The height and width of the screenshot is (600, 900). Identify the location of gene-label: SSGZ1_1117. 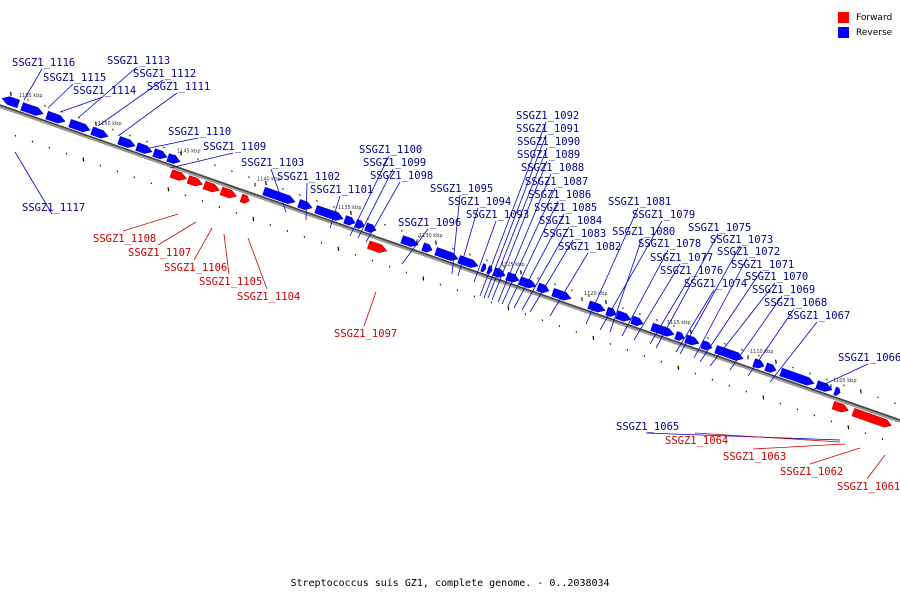
(53, 208).